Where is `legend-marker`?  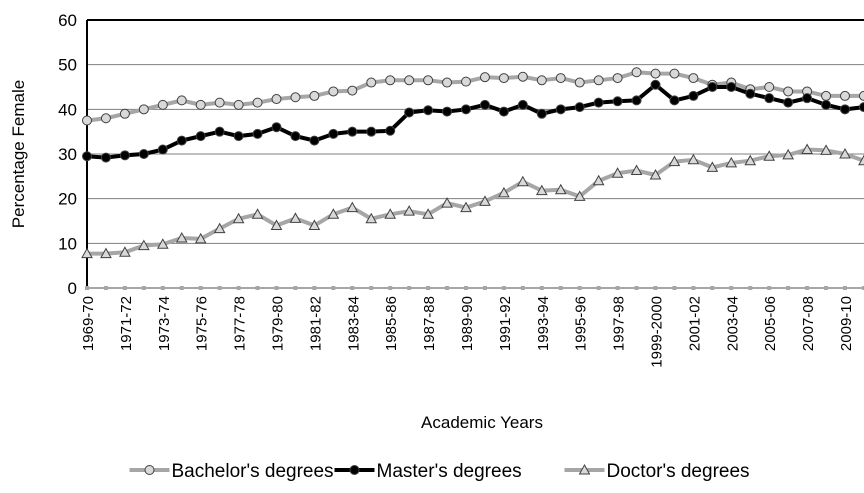 legend-marker is located at coordinates (354, 470).